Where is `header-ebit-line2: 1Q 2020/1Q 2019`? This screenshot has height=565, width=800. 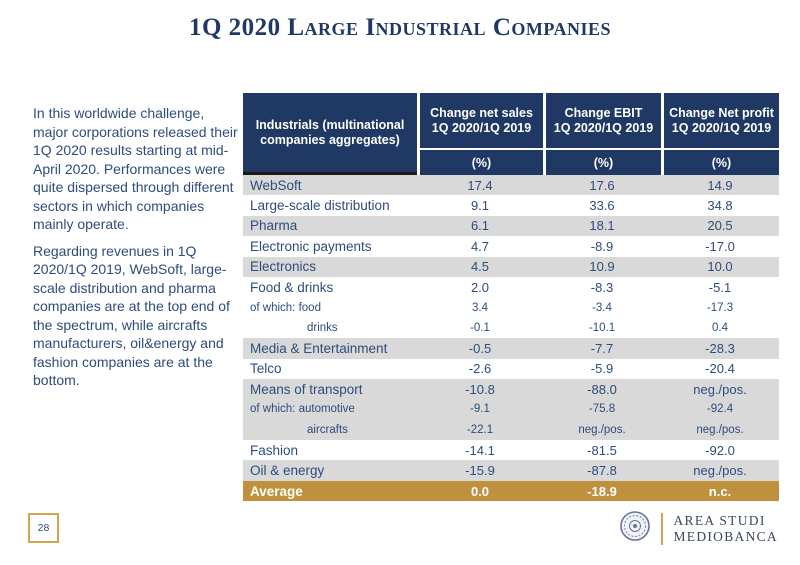 header-ebit-line2: 1Q 2020/1Q 2019 is located at coordinates (603, 127).